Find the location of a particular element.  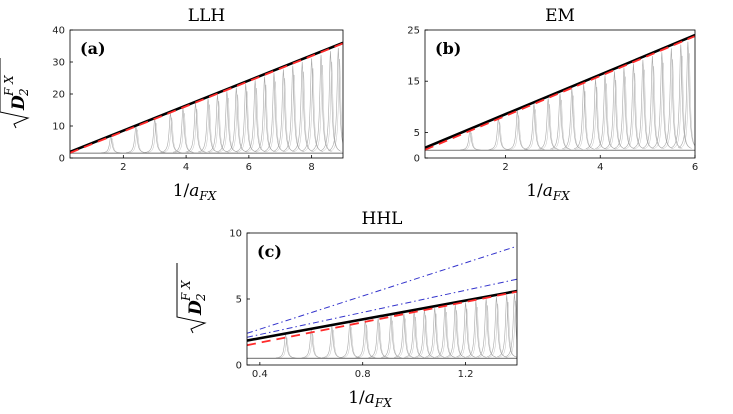

y-tick-label: 25 is located at coordinates (413, 31).